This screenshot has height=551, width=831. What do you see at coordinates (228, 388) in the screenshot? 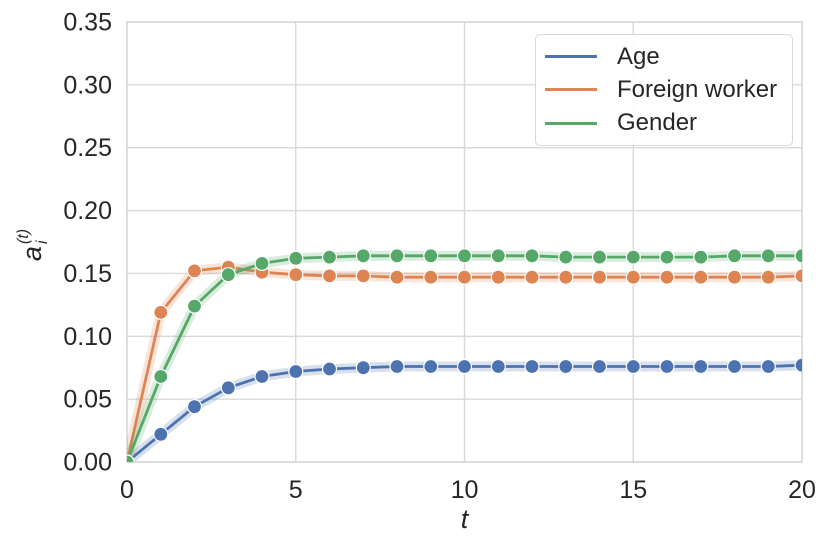
I see `marker-age-t3` at bounding box center [228, 388].